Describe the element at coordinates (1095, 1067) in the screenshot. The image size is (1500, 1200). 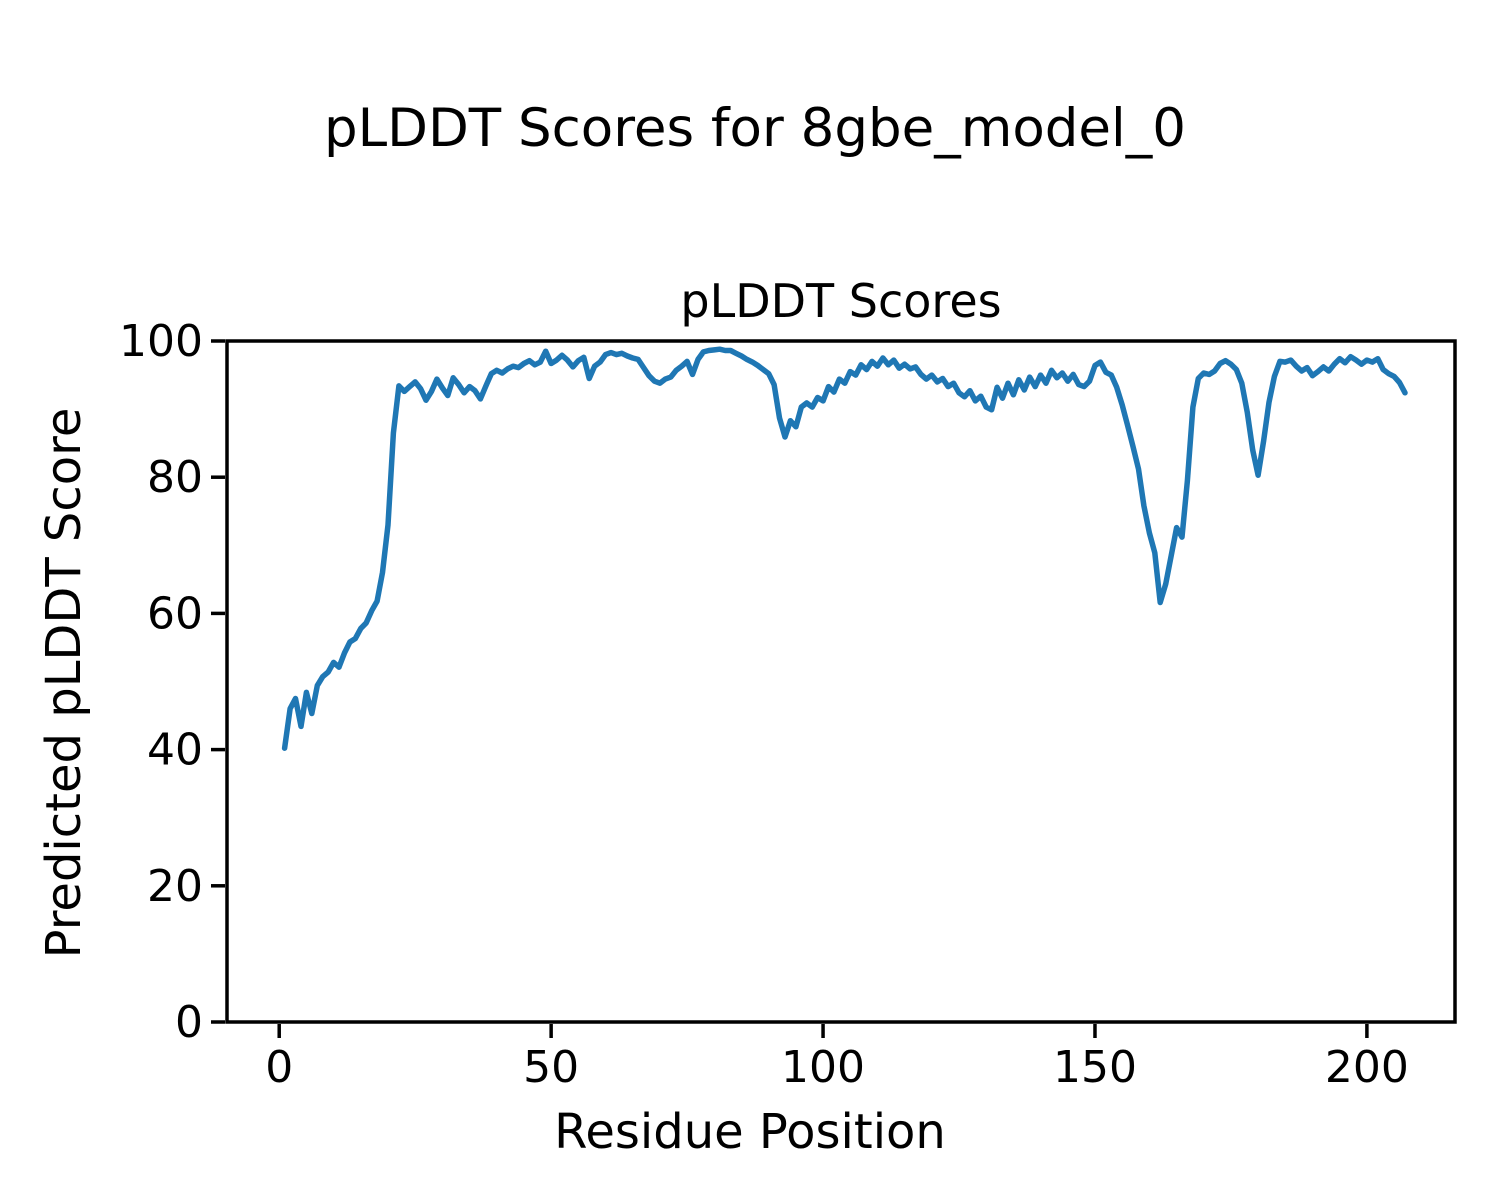
I see `x-tick-label: 150` at that location.